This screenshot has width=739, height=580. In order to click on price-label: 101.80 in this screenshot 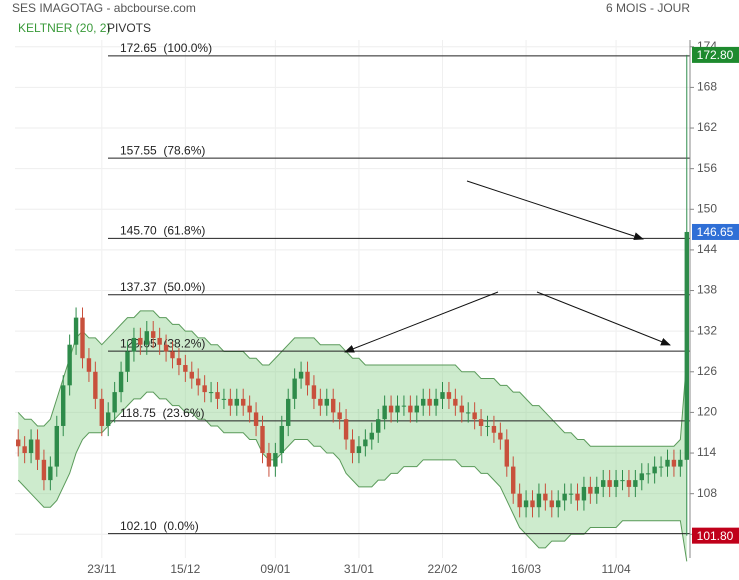, I will do `click(715, 536)`.